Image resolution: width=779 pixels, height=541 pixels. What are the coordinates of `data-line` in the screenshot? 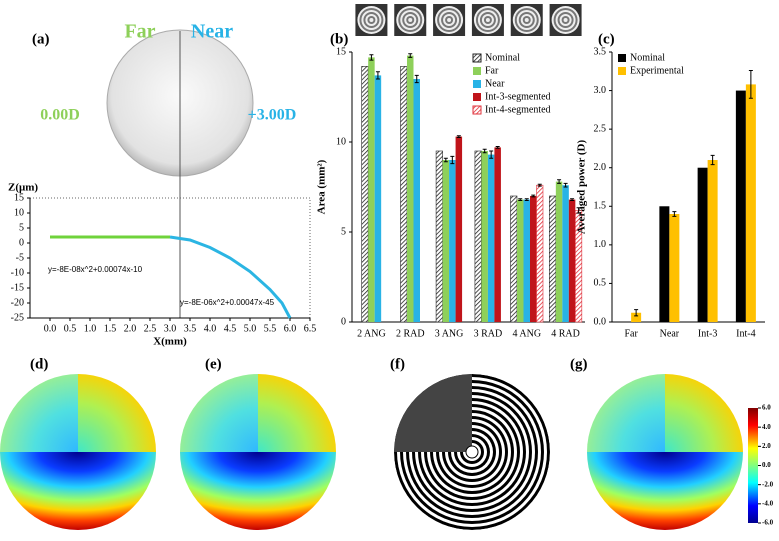 It's located at (230, 277).